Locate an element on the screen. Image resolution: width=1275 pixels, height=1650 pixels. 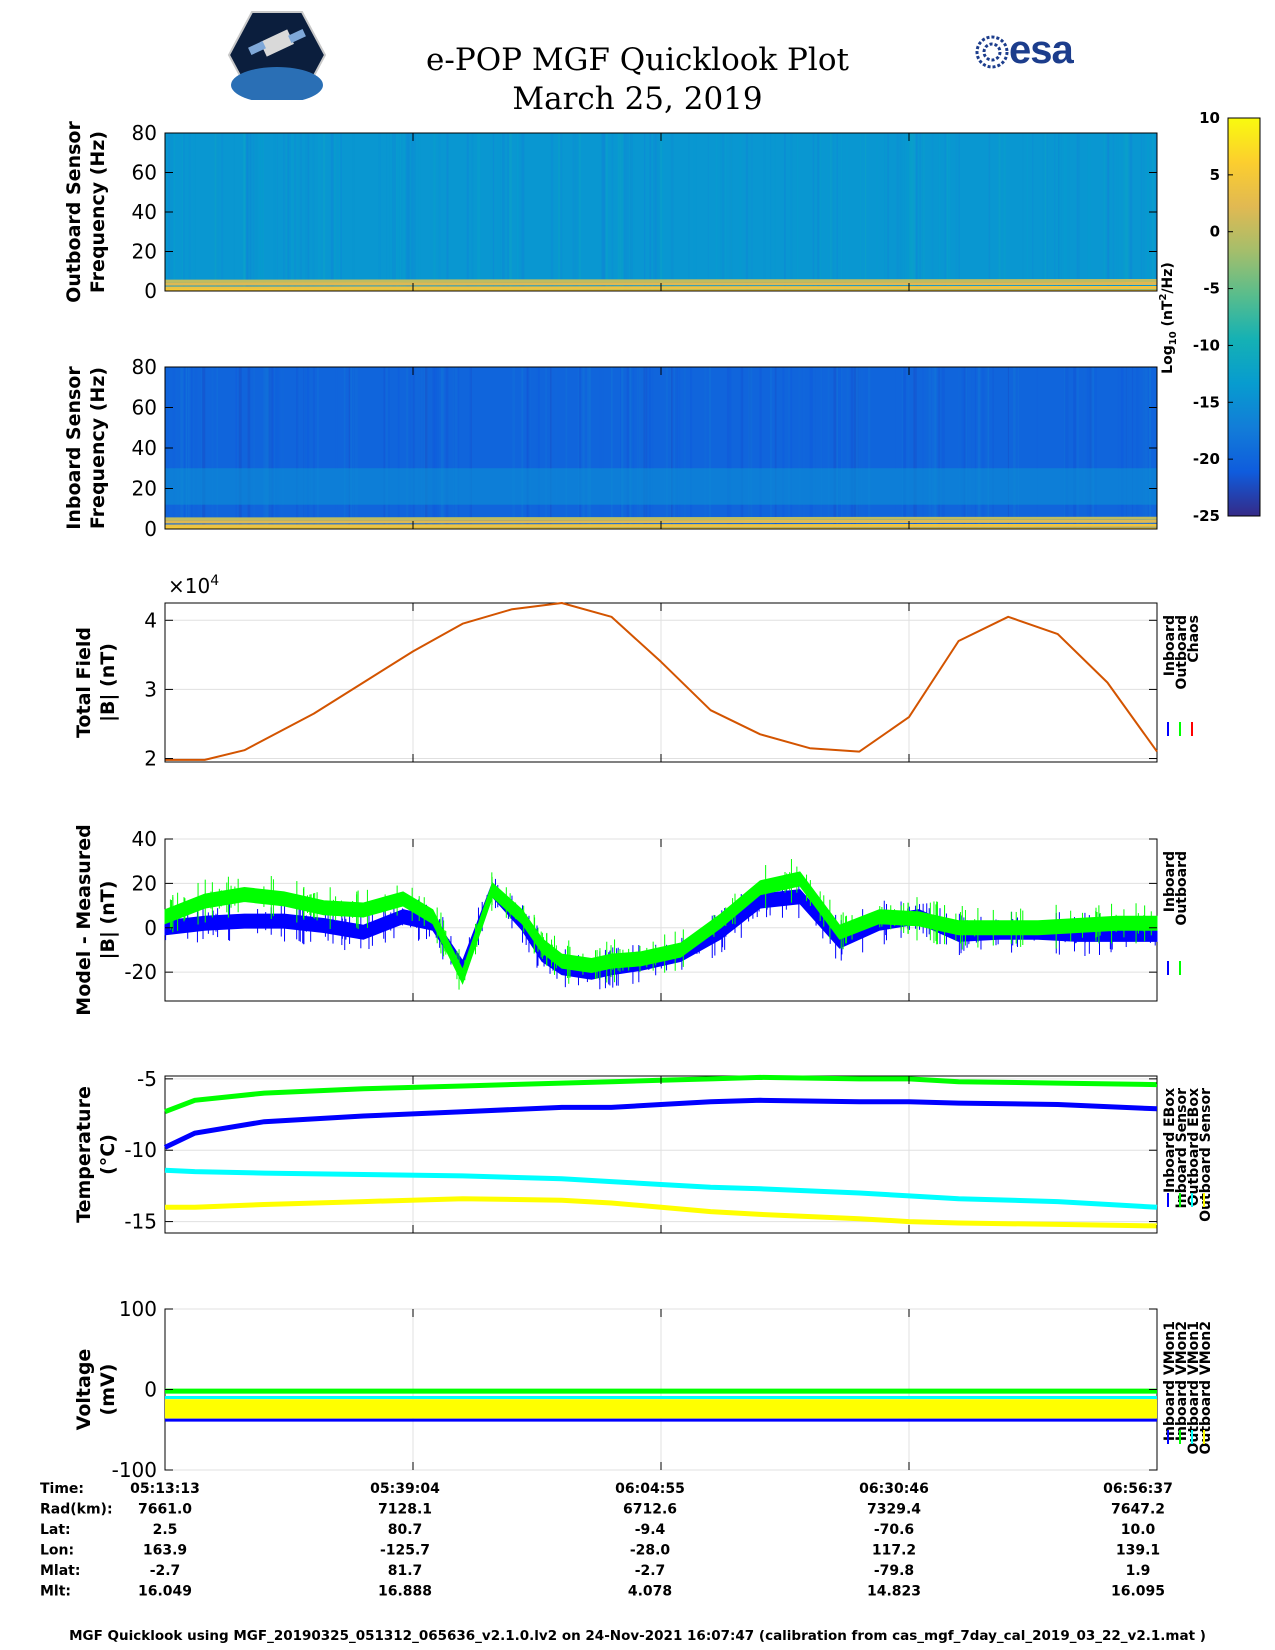
y-axis-label: Model - Measured is located at coordinates (84, 919).